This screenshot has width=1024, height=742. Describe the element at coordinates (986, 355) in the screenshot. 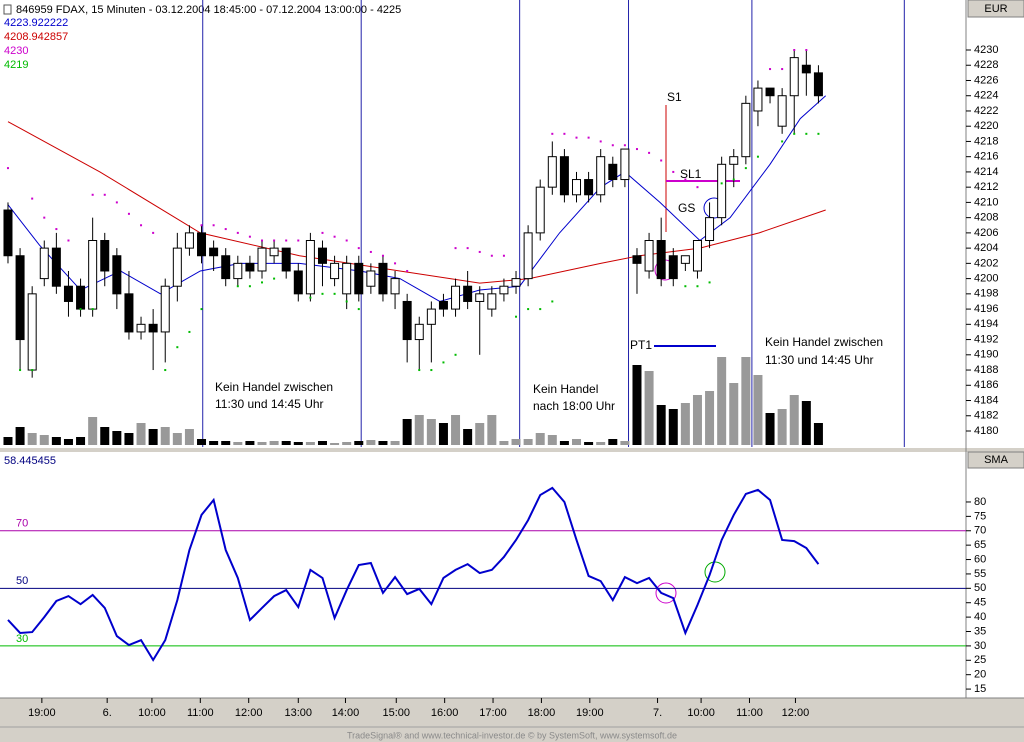

I see `y-tick-label: 4190` at that location.